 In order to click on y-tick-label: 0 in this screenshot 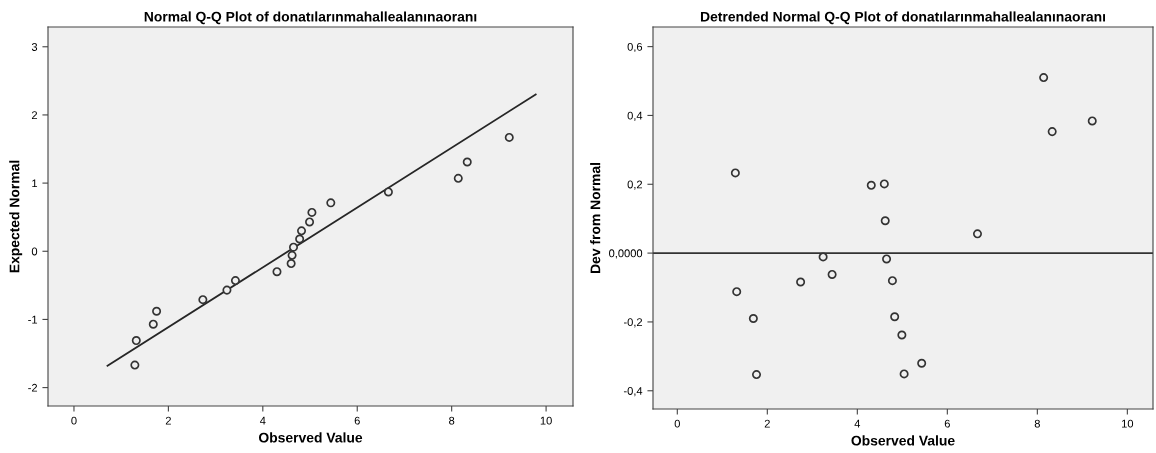, I will do `click(34, 251)`.